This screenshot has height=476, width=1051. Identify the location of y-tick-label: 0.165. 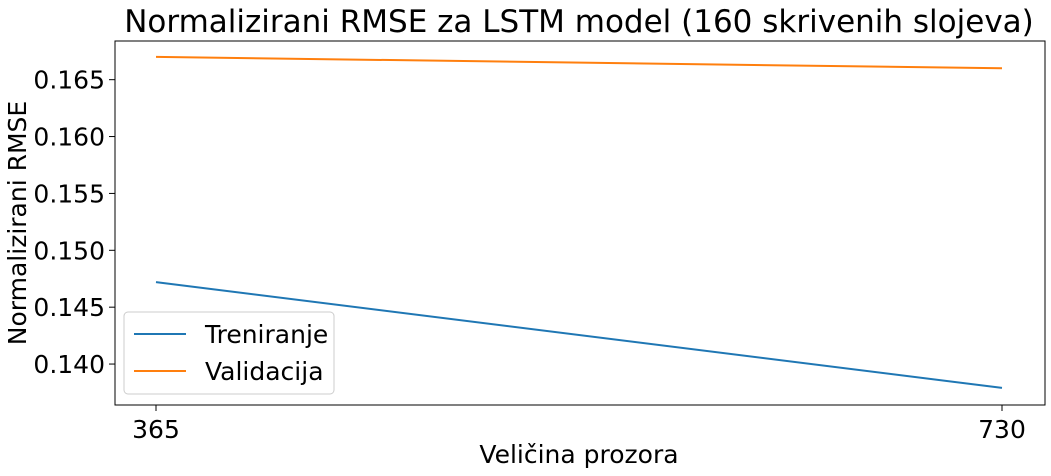
(69, 80).